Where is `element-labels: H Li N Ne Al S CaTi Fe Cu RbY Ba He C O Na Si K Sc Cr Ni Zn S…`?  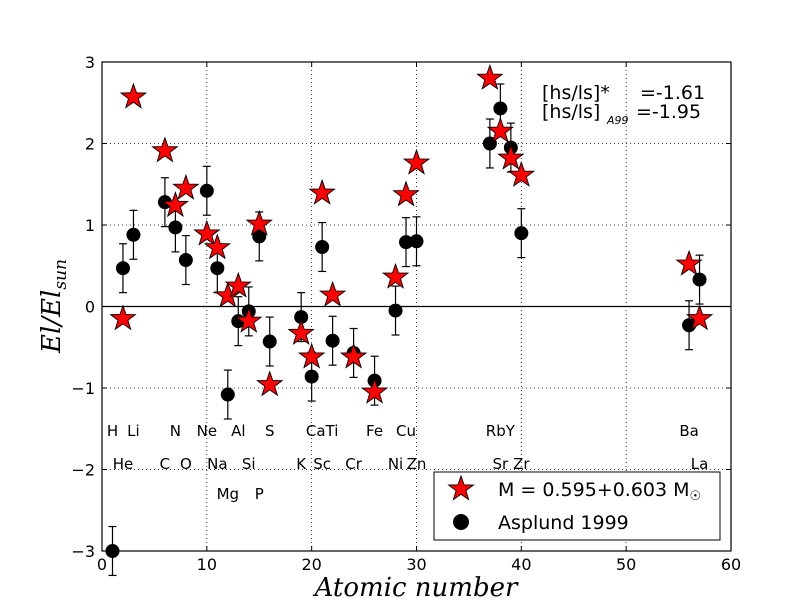 element-labels: H Li N Ne Al S CaTi Fe Cu RbY Ba He C O Na Si K Sc Cr Ni Zn S… is located at coordinates (407, 462).